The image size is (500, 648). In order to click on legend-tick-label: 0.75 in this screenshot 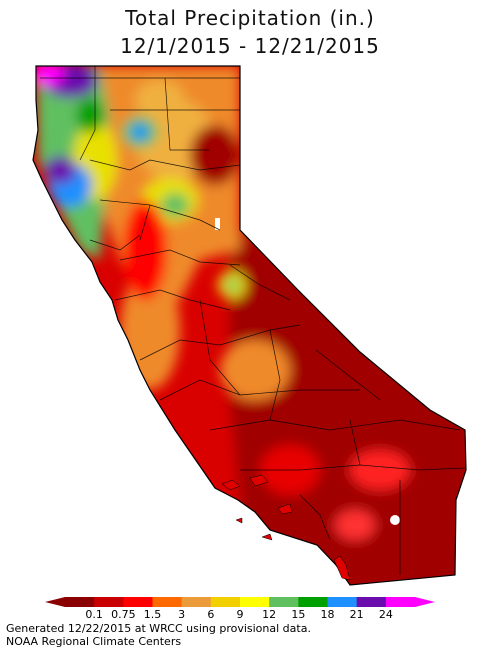, I will do `click(123, 614)`.